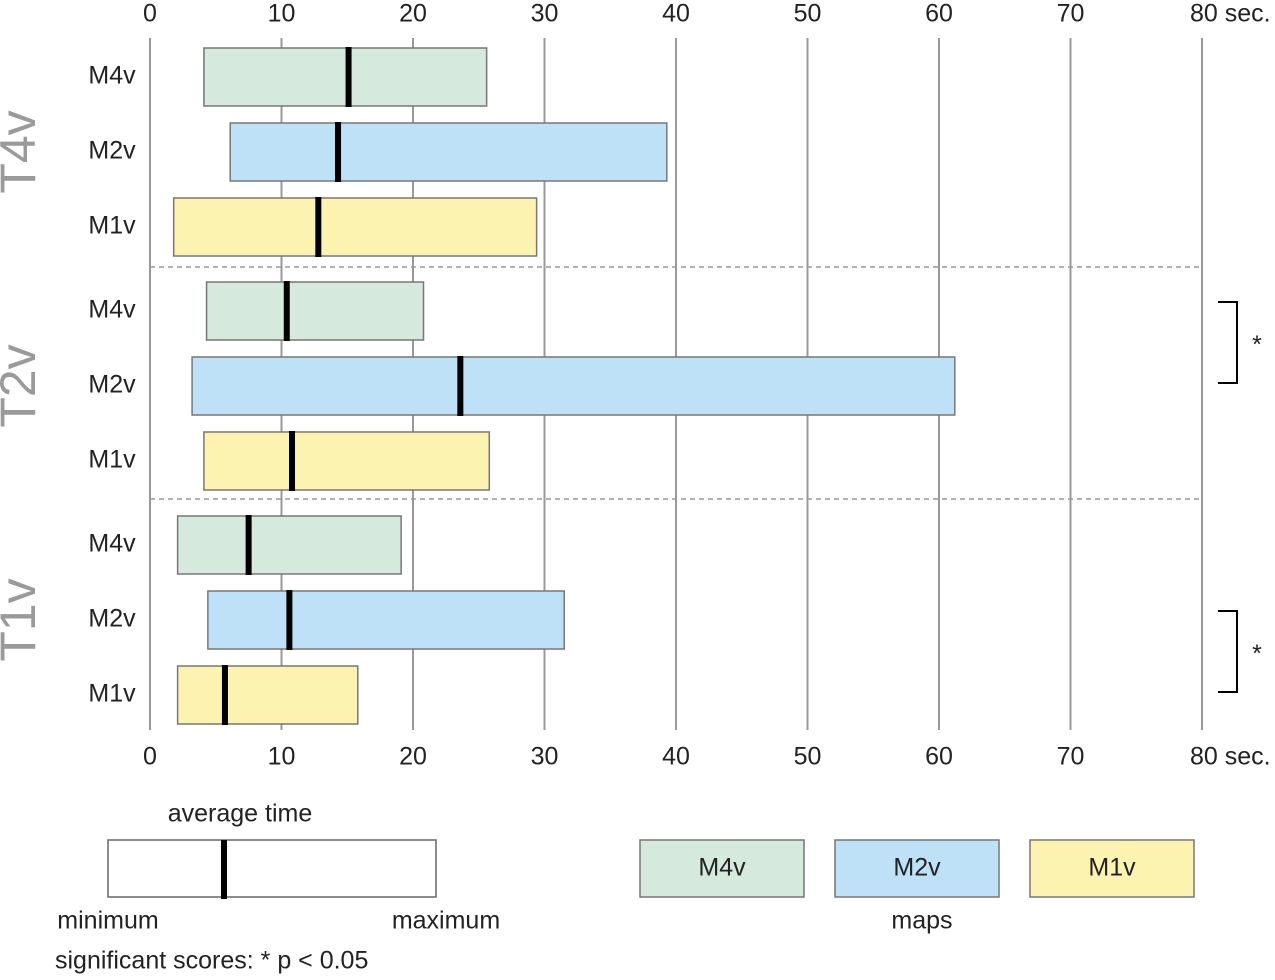  Describe the element at coordinates (23, 385) in the screenshot. I see `group-label: T2v` at that location.